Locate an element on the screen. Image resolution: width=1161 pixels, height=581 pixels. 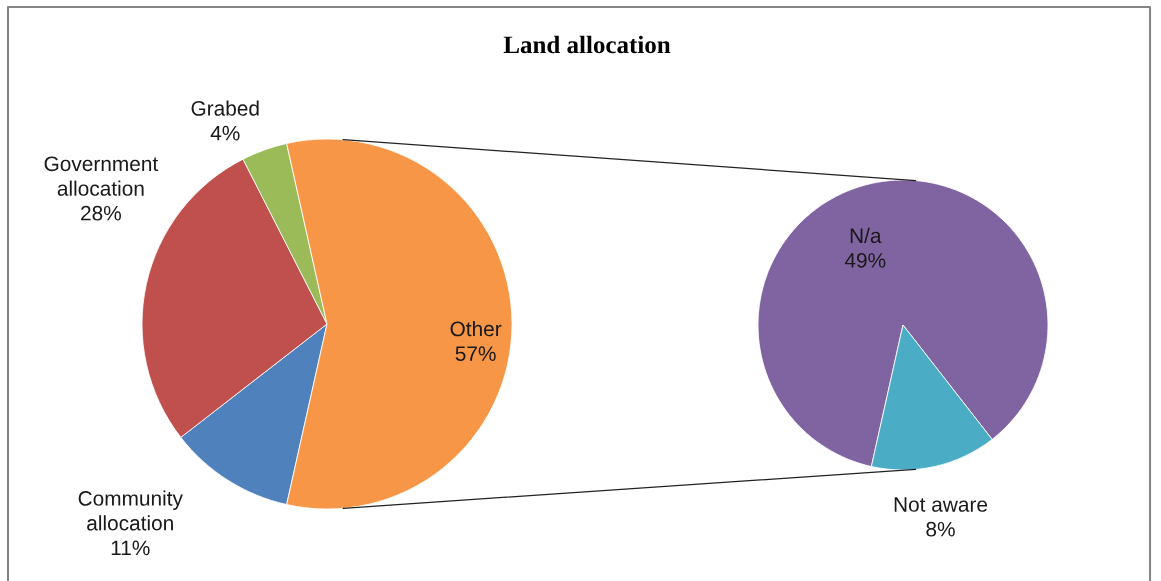
data-label: 57% is located at coordinates (475, 353).